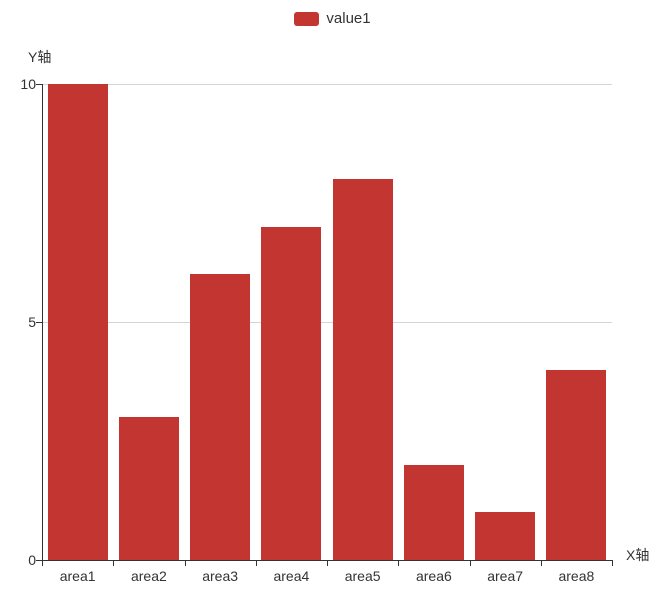  I want to click on bar-area7, so click(505, 536).